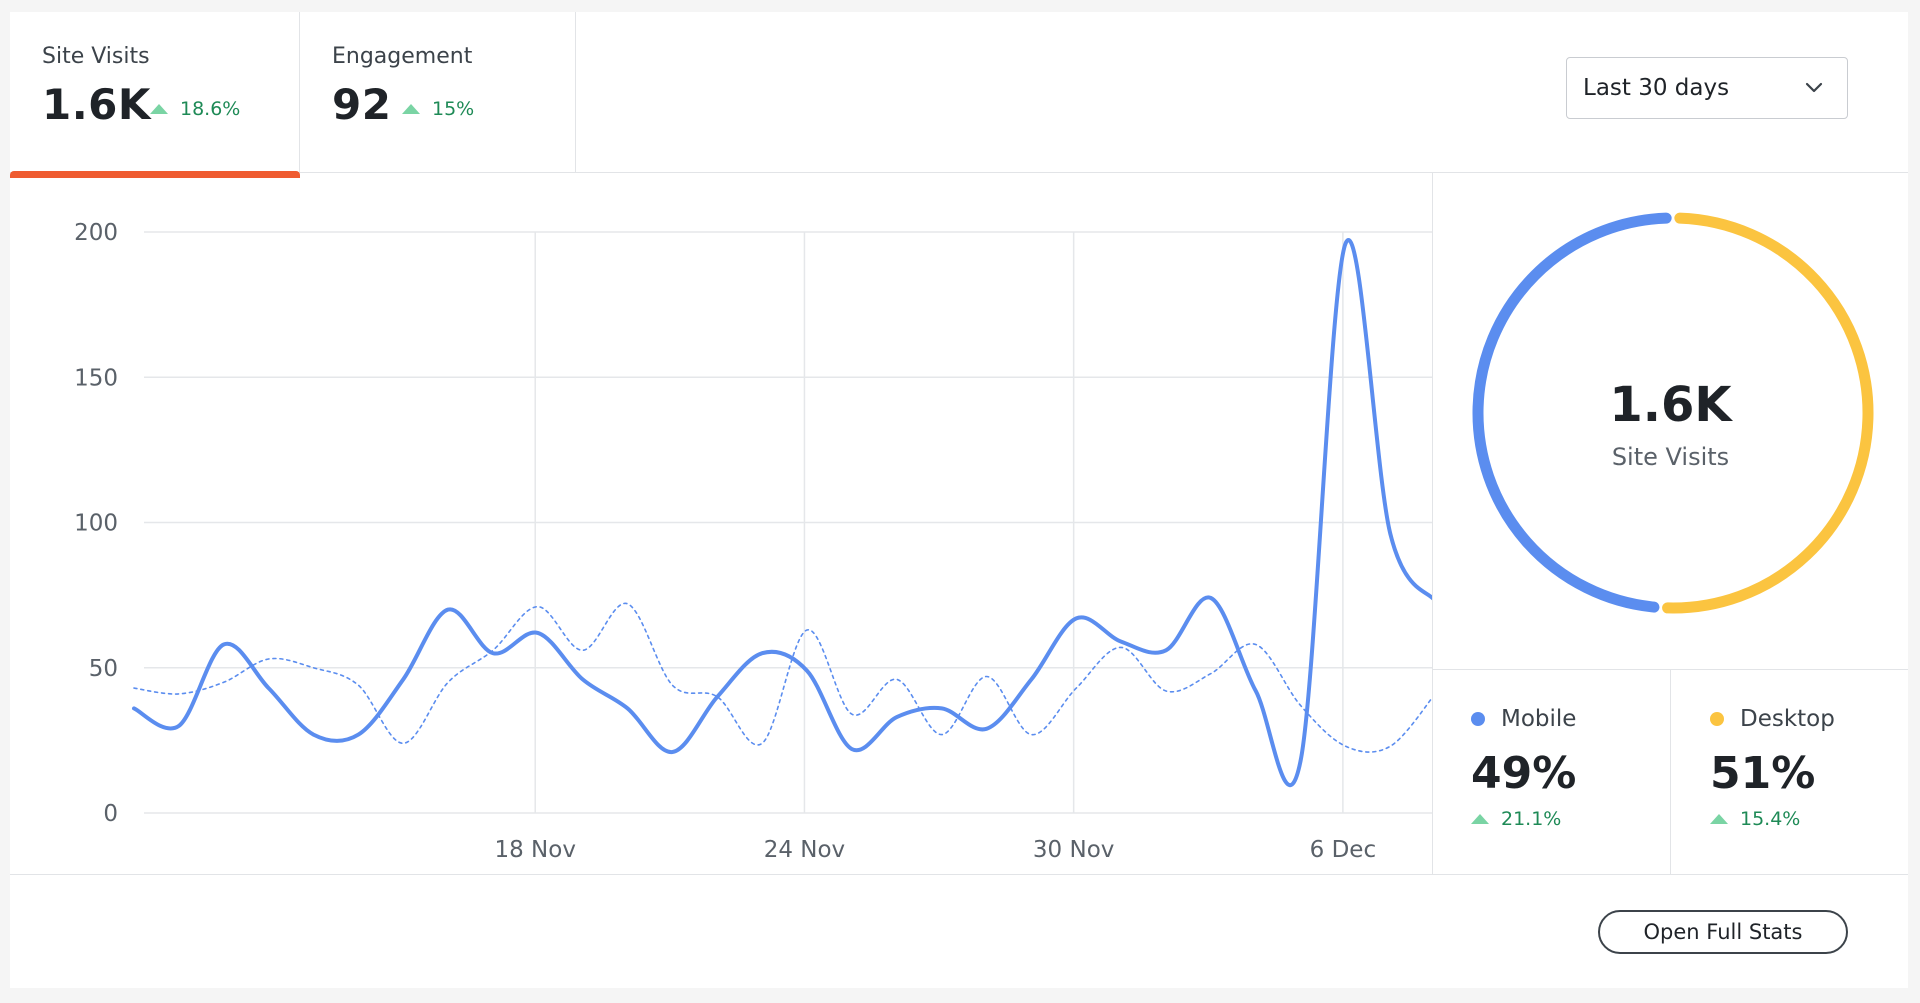 This screenshot has height=1003, width=1920. Describe the element at coordinates (103, 669) in the screenshot. I see `y-tick-label: 50` at that location.